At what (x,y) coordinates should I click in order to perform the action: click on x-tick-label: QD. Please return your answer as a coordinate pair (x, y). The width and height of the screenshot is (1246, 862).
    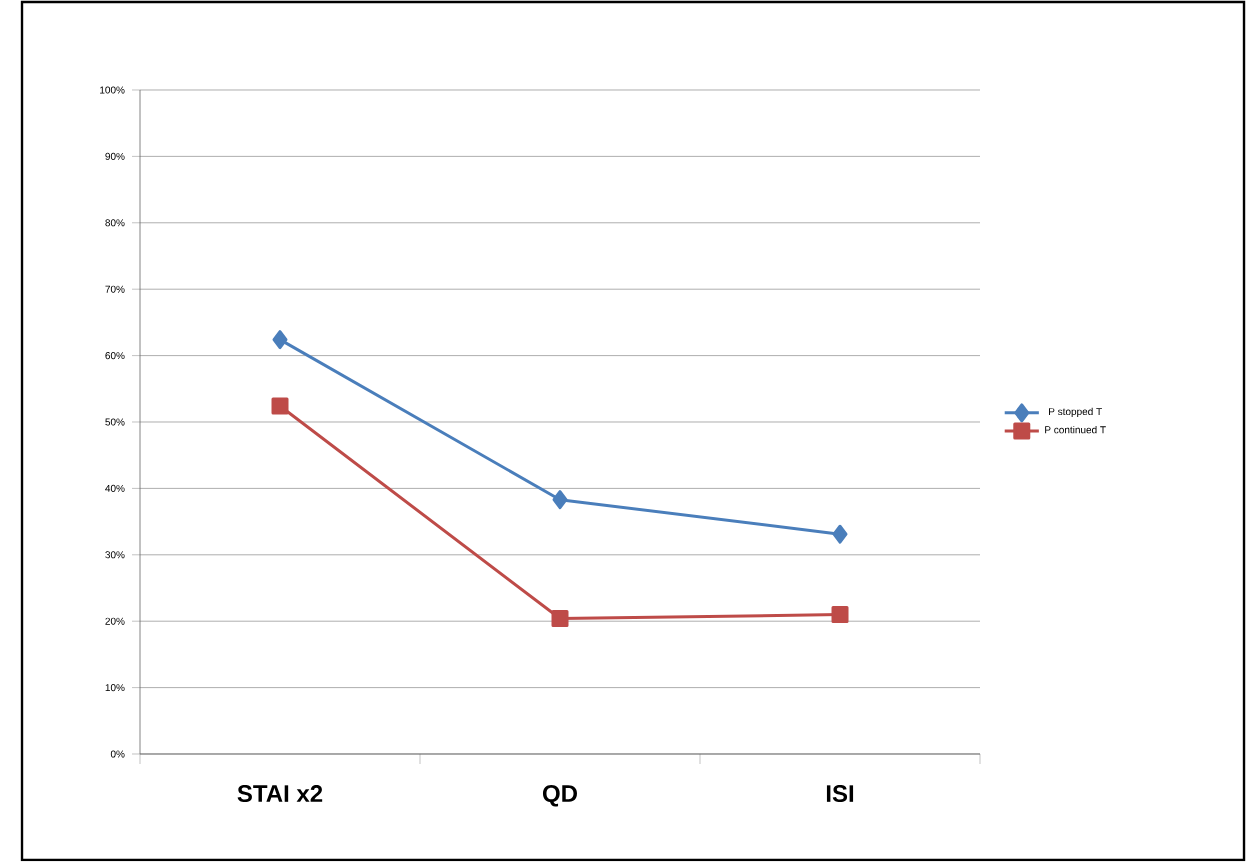
    Looking at the image, I should click on (559, 796).